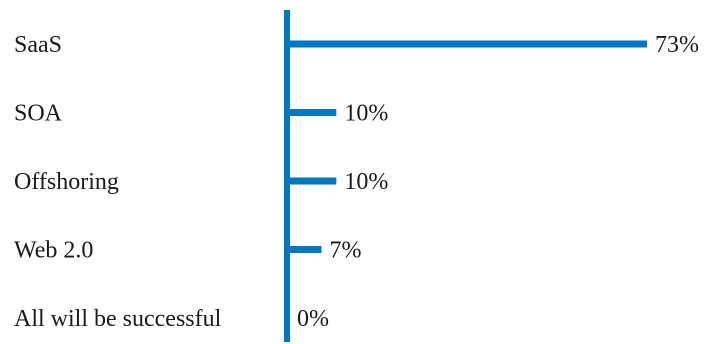  What do you see at coordinates (677, 45) in the screenshot?
I see `value-label: 73%` at bounding box center [677, 45].